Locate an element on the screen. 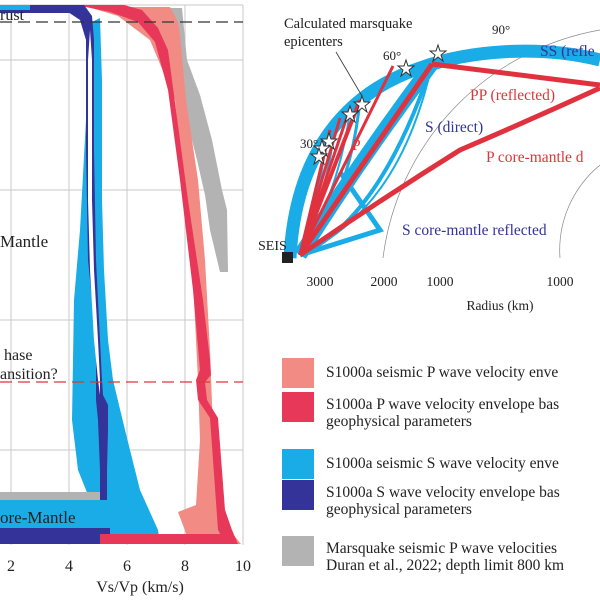 The height and width of the screenshot is (600, 600). core-s-fill is located at coordinates (55, 515).